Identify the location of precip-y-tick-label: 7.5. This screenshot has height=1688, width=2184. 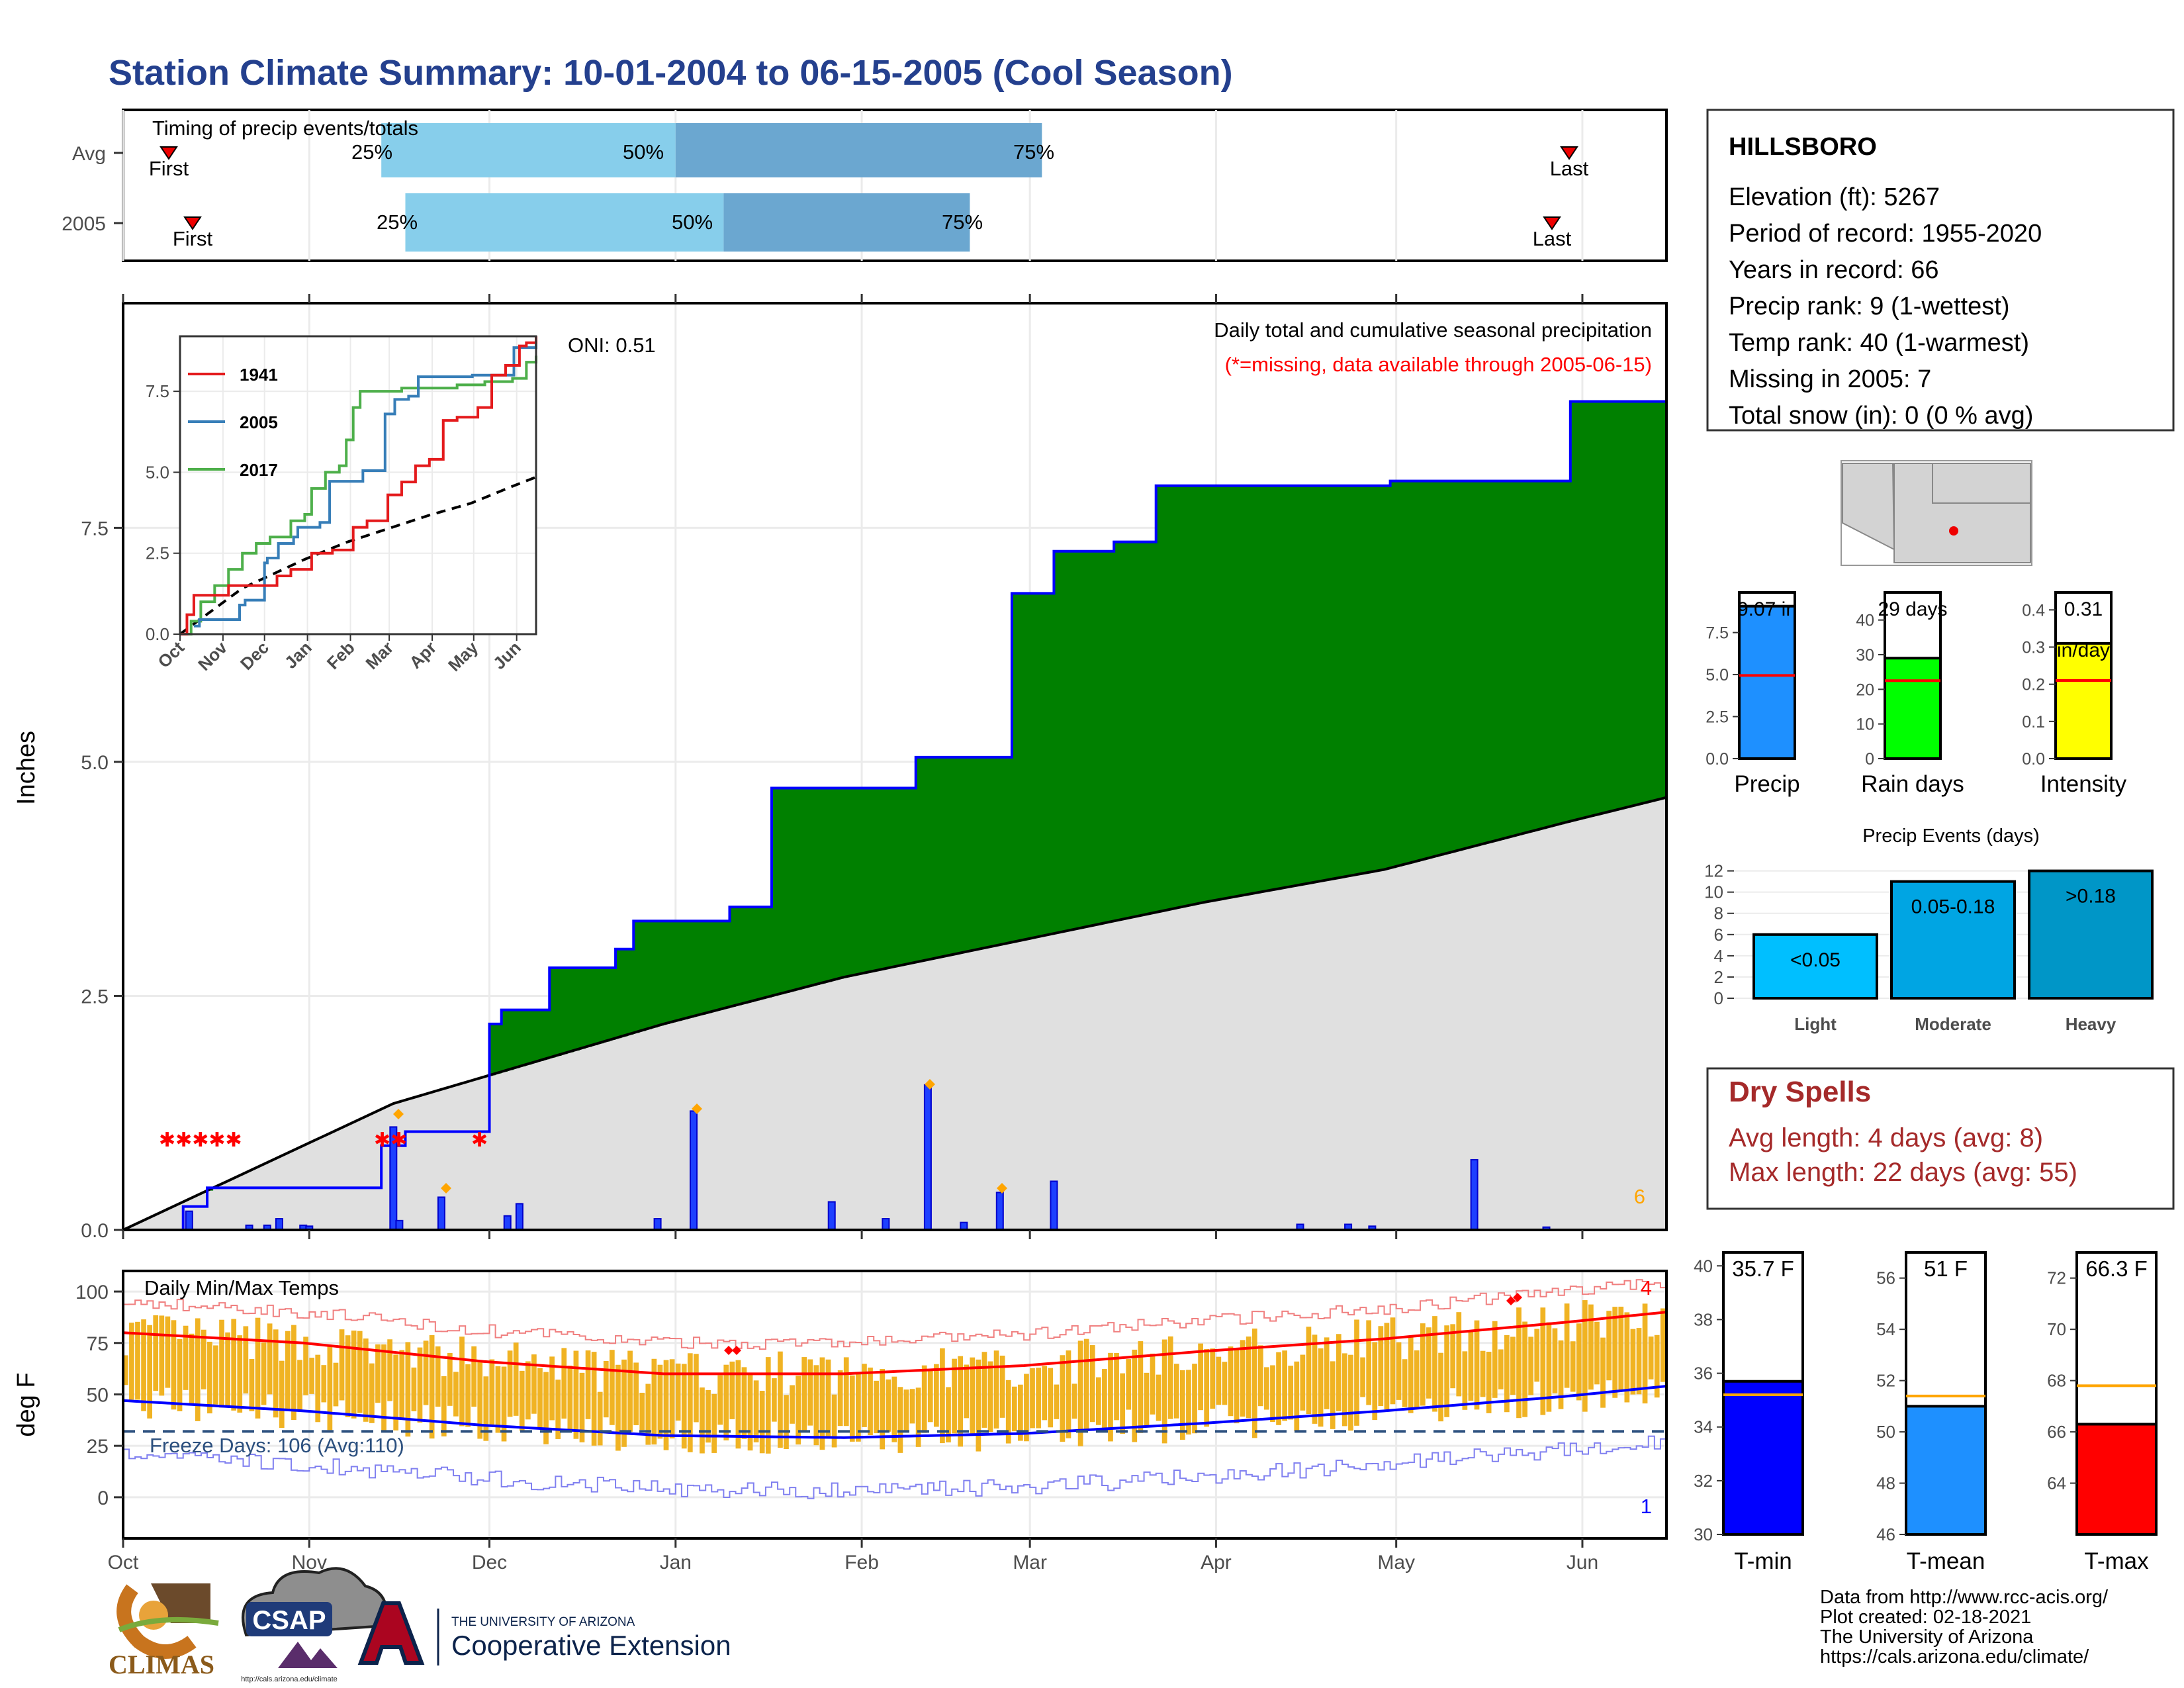
(95, 528).